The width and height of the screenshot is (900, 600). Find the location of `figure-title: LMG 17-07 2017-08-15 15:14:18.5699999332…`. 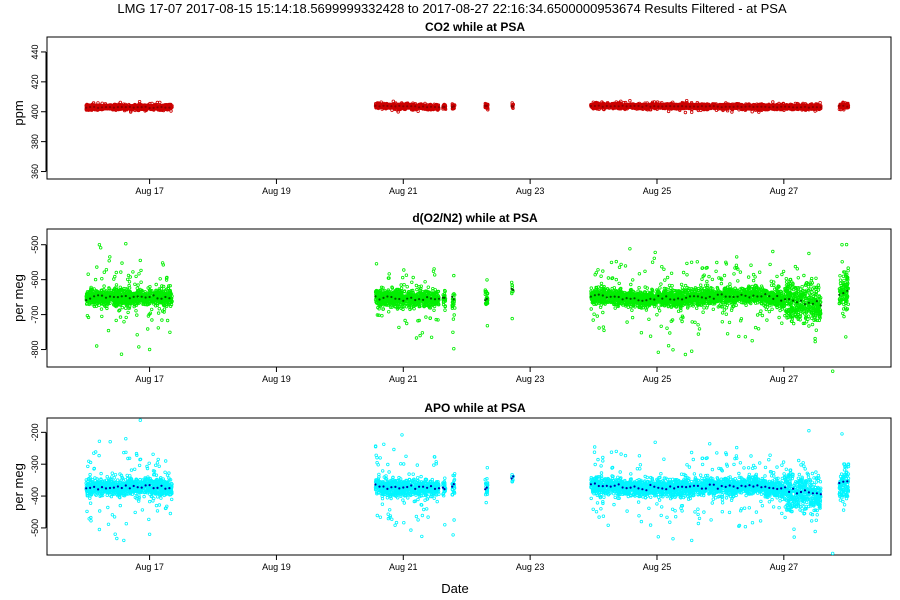

figure-title: LMG 17-07 2017-08-15 15:14:18.5699999332… is located at coordinates (452, 8).